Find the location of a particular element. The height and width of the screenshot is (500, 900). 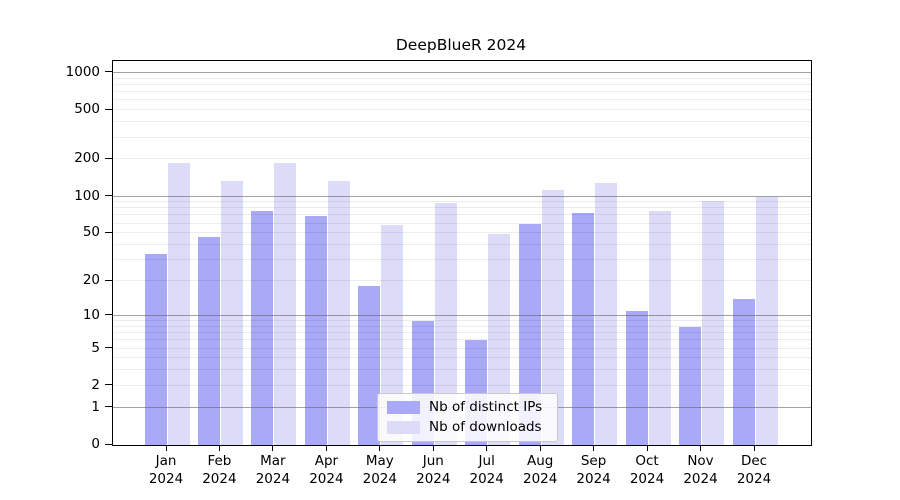

y-tick-label-5: 5 is located at coordinates (95, 347).